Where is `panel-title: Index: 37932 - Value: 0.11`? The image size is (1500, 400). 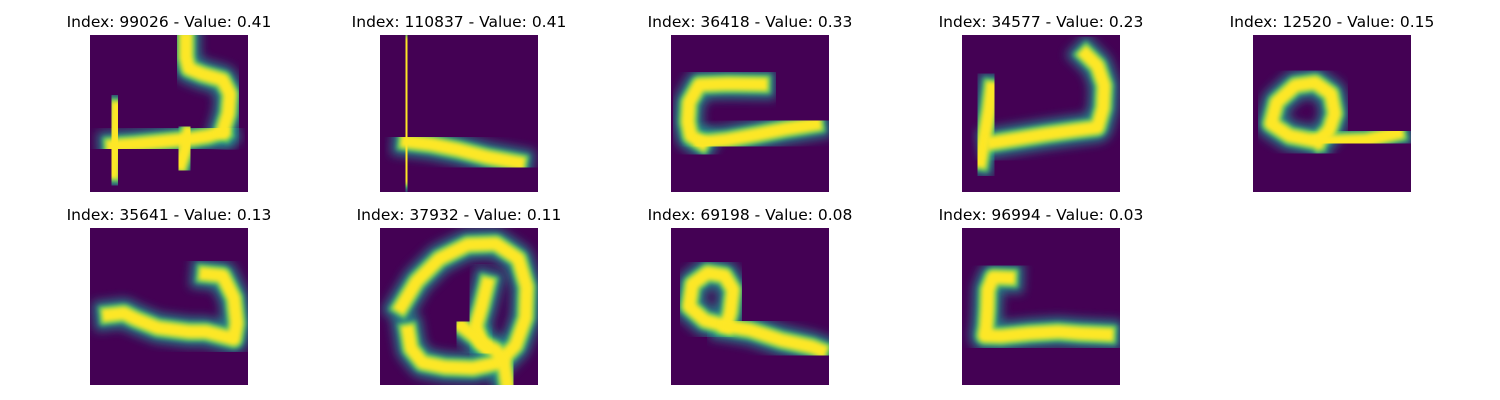 panel-title: Index: 37932 - Value: 0.11 is located at coordinates (459, 215).